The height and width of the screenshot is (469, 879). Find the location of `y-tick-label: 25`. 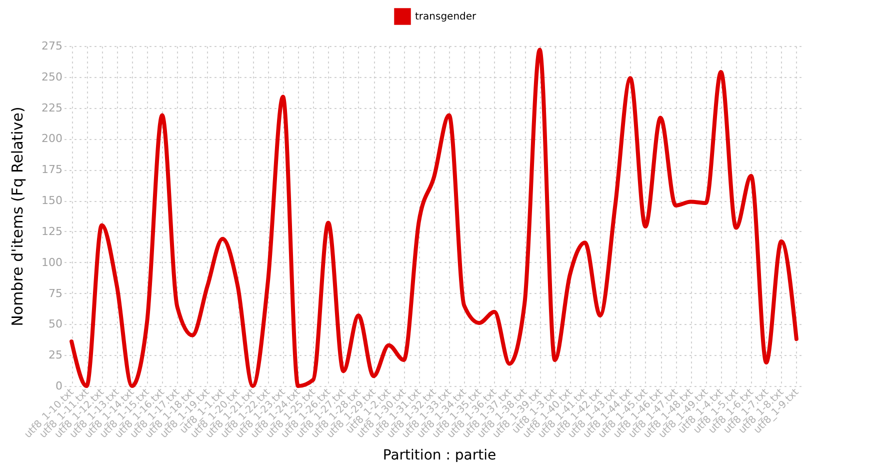

y-tick-label: 25 is located at coordinates (55, 355).